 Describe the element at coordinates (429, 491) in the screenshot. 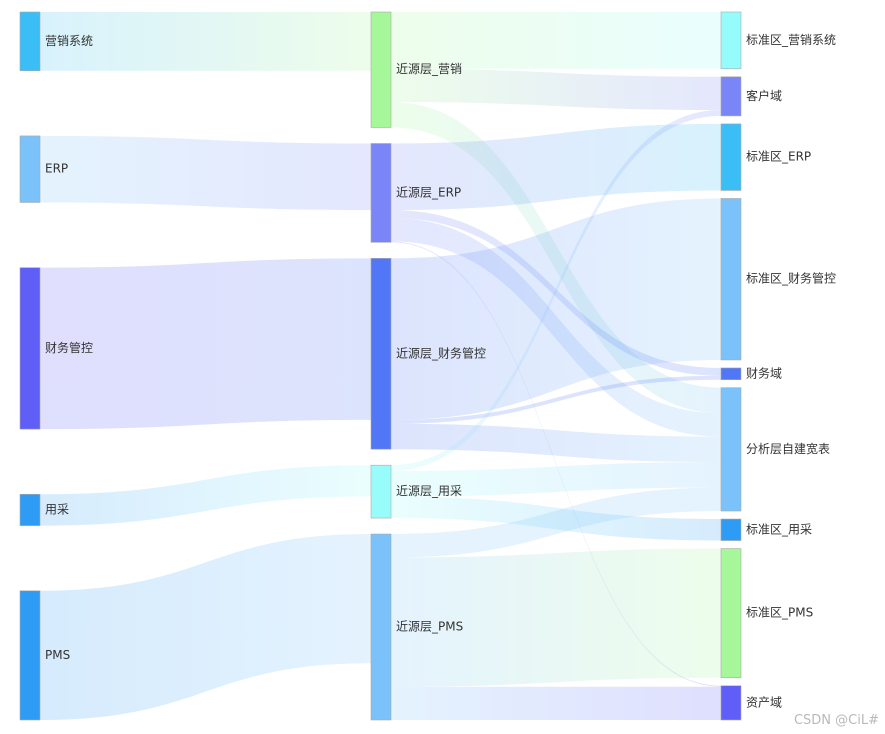

I see `node-label-8: 近源层_用采` at that location.